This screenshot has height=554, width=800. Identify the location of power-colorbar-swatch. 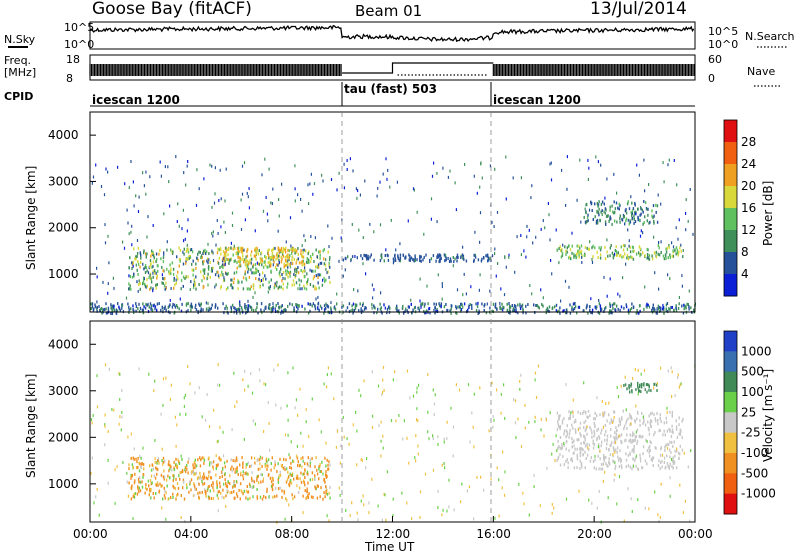
(730, 263).